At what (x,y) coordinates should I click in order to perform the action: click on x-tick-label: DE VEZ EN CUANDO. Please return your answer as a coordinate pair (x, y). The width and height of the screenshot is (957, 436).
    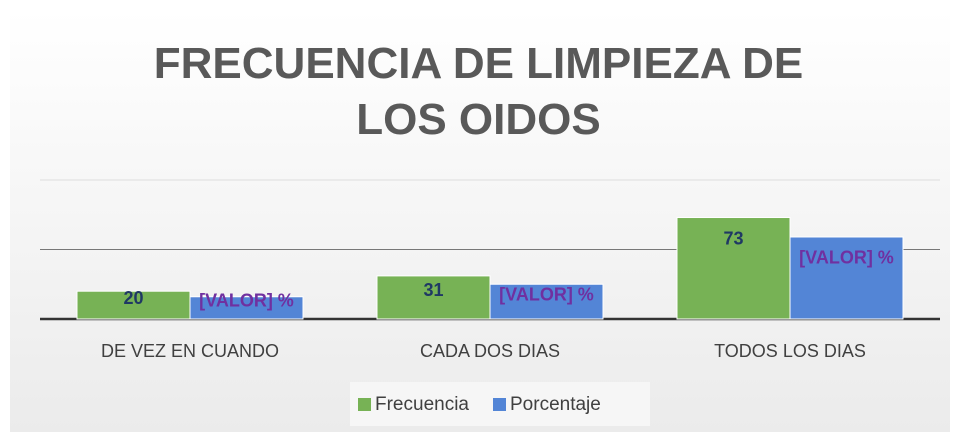
    Looking at the image, I should click on (190, 351).